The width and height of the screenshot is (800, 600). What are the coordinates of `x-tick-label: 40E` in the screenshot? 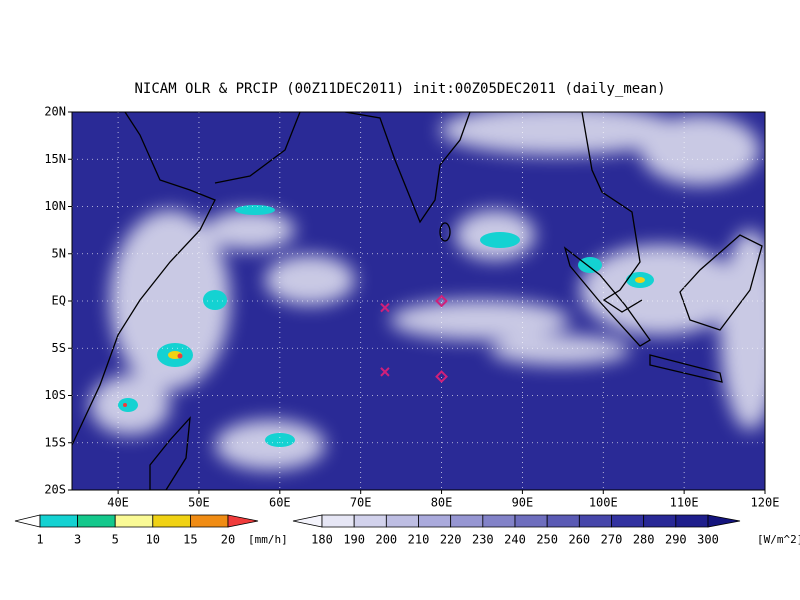 It's located at (118, 503).